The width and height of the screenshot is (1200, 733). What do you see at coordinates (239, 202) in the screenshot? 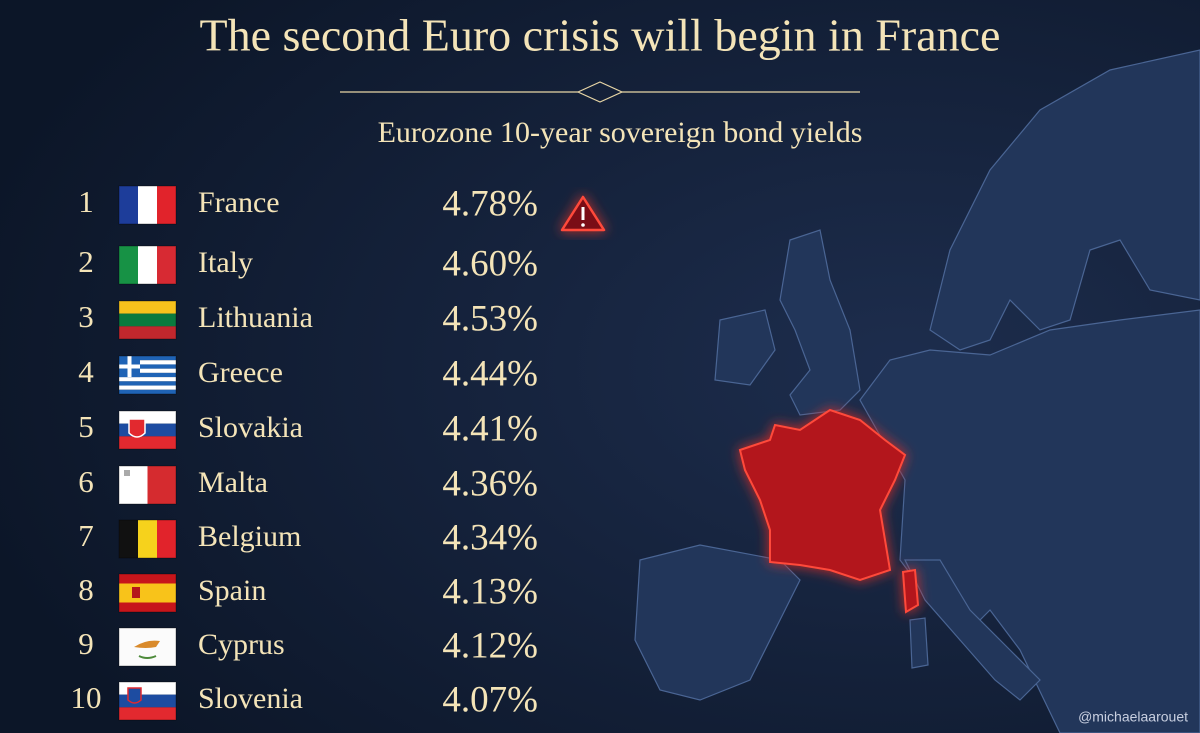
I see `country: France` at bounding box center [239, 202].